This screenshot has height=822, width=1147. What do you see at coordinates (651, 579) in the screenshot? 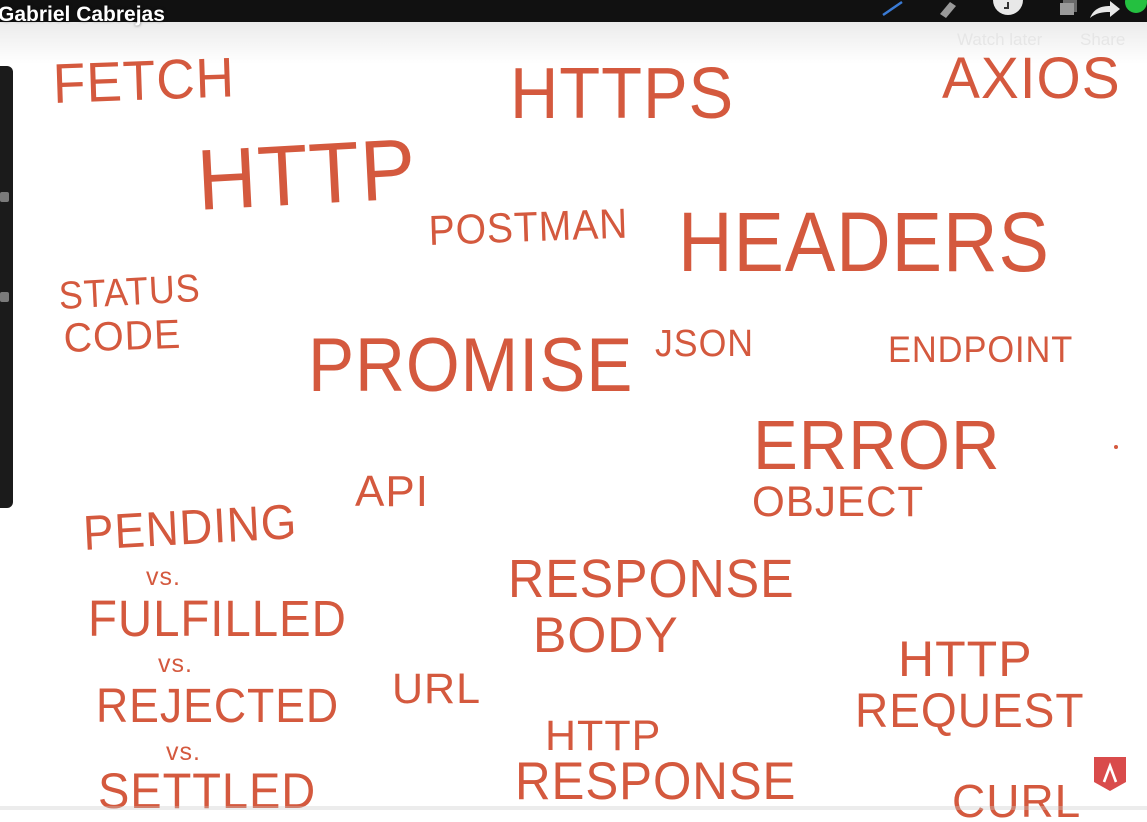
I see `word-response: RESPONSE` at bounding box center [651, 579].